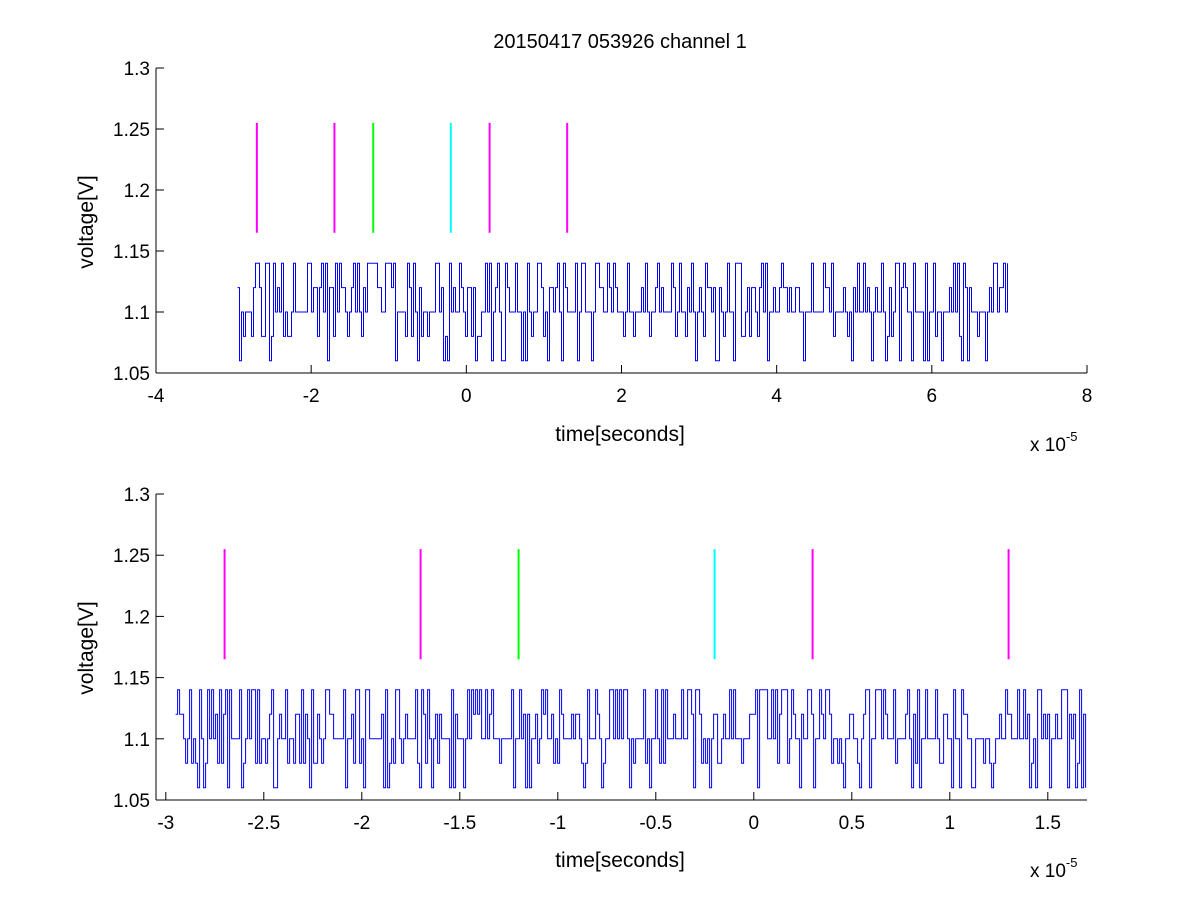  I want to click on top-x-multiplier-exponent: -5, so click(1072, 436).